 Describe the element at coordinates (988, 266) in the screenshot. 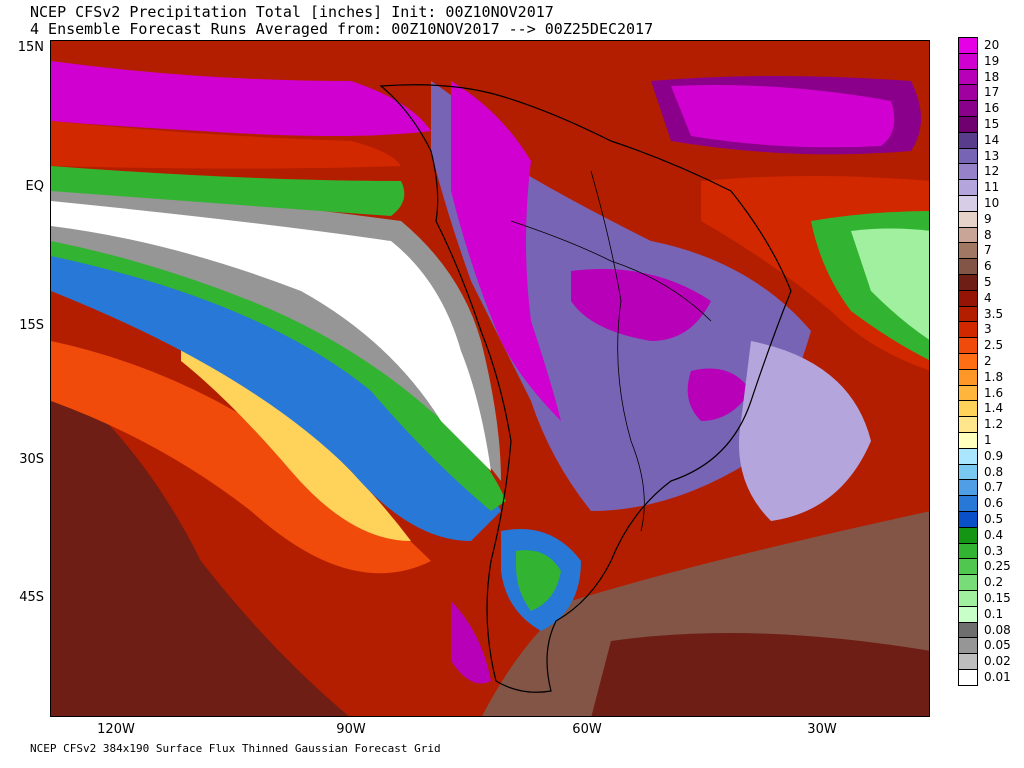

I see `colorbar-label: 6` at that location.